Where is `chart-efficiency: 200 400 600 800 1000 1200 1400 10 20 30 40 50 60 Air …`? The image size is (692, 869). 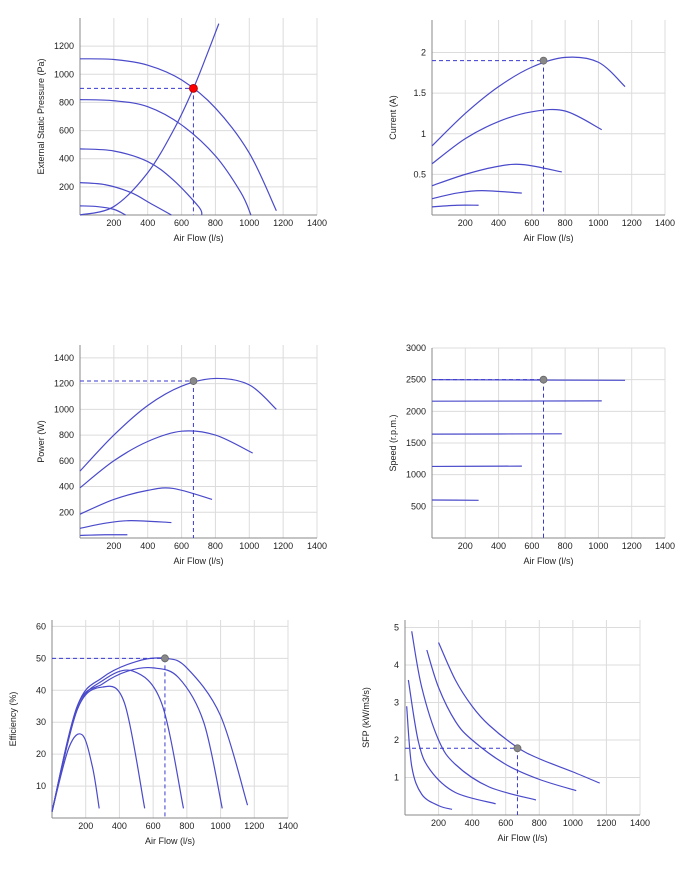
chart-efficiency: 200 400 600 800 1000 1200 1400 10 20 30 40 50 60 Air … is located at coordinates (153, 733).